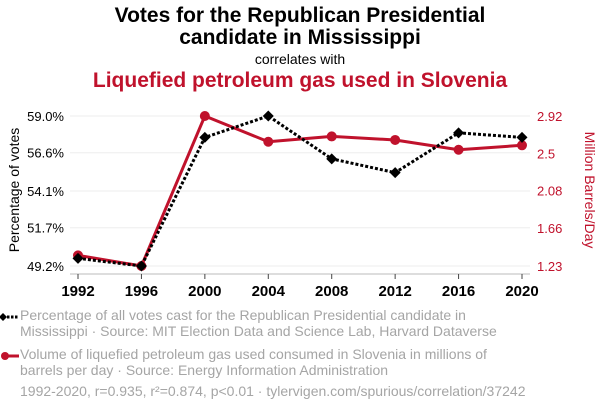 The image size is (600, 414). I want to click on chart-title-secondary: Liquefied petroleum gas used in Slovenia, so click(300, 80).